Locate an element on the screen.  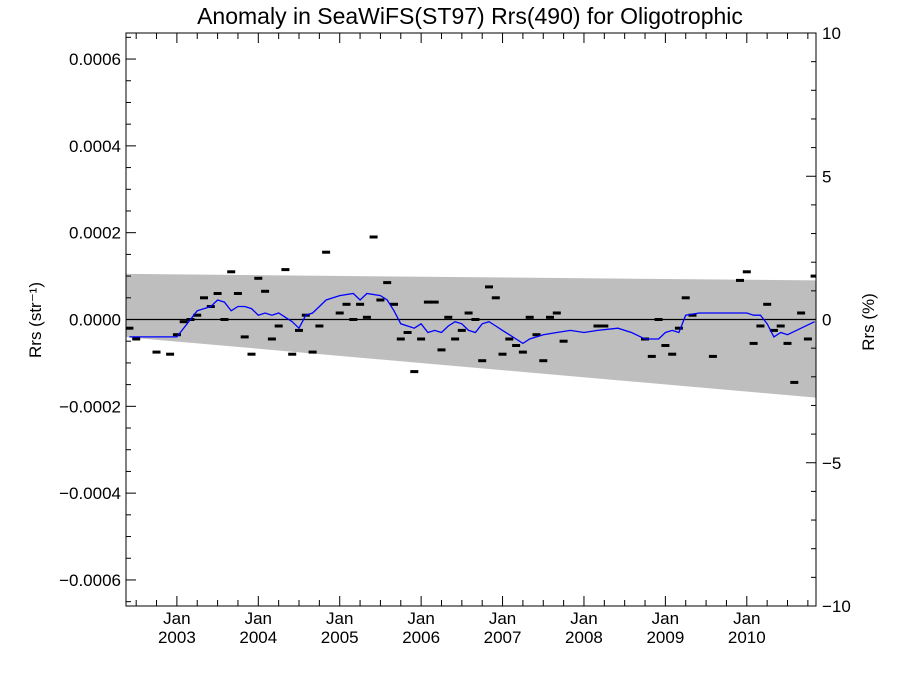
y-tick-label: −0.0002 is located at coordinates (90, 406).